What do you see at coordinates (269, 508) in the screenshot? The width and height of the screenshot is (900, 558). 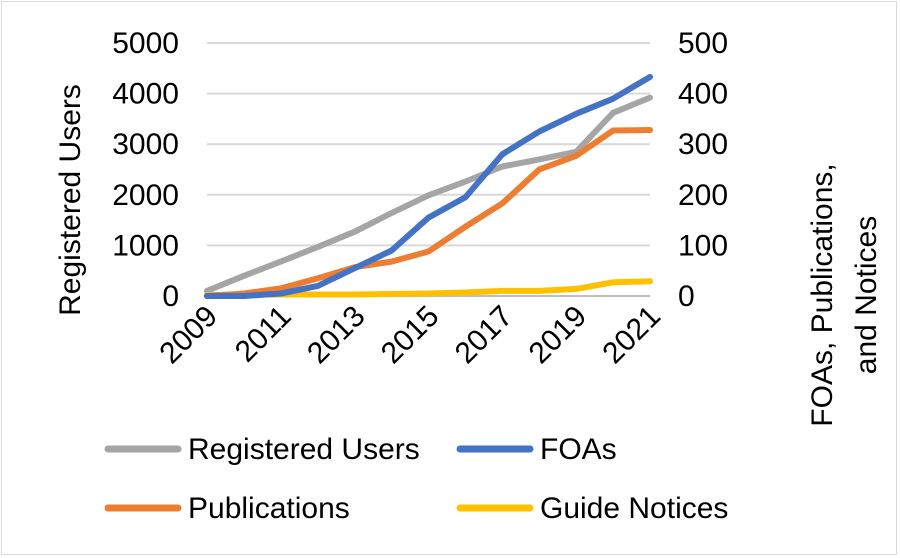 I see `legend-label-publications: Publications` at bounding box center [269, 508].